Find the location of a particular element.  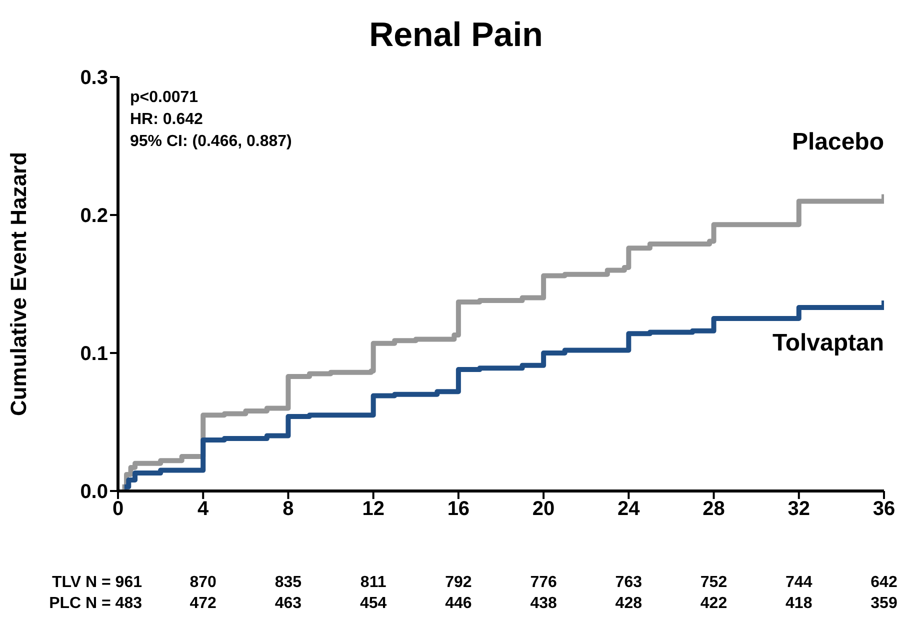

text: PLC N = 483 is located at coordinates (95, 604).